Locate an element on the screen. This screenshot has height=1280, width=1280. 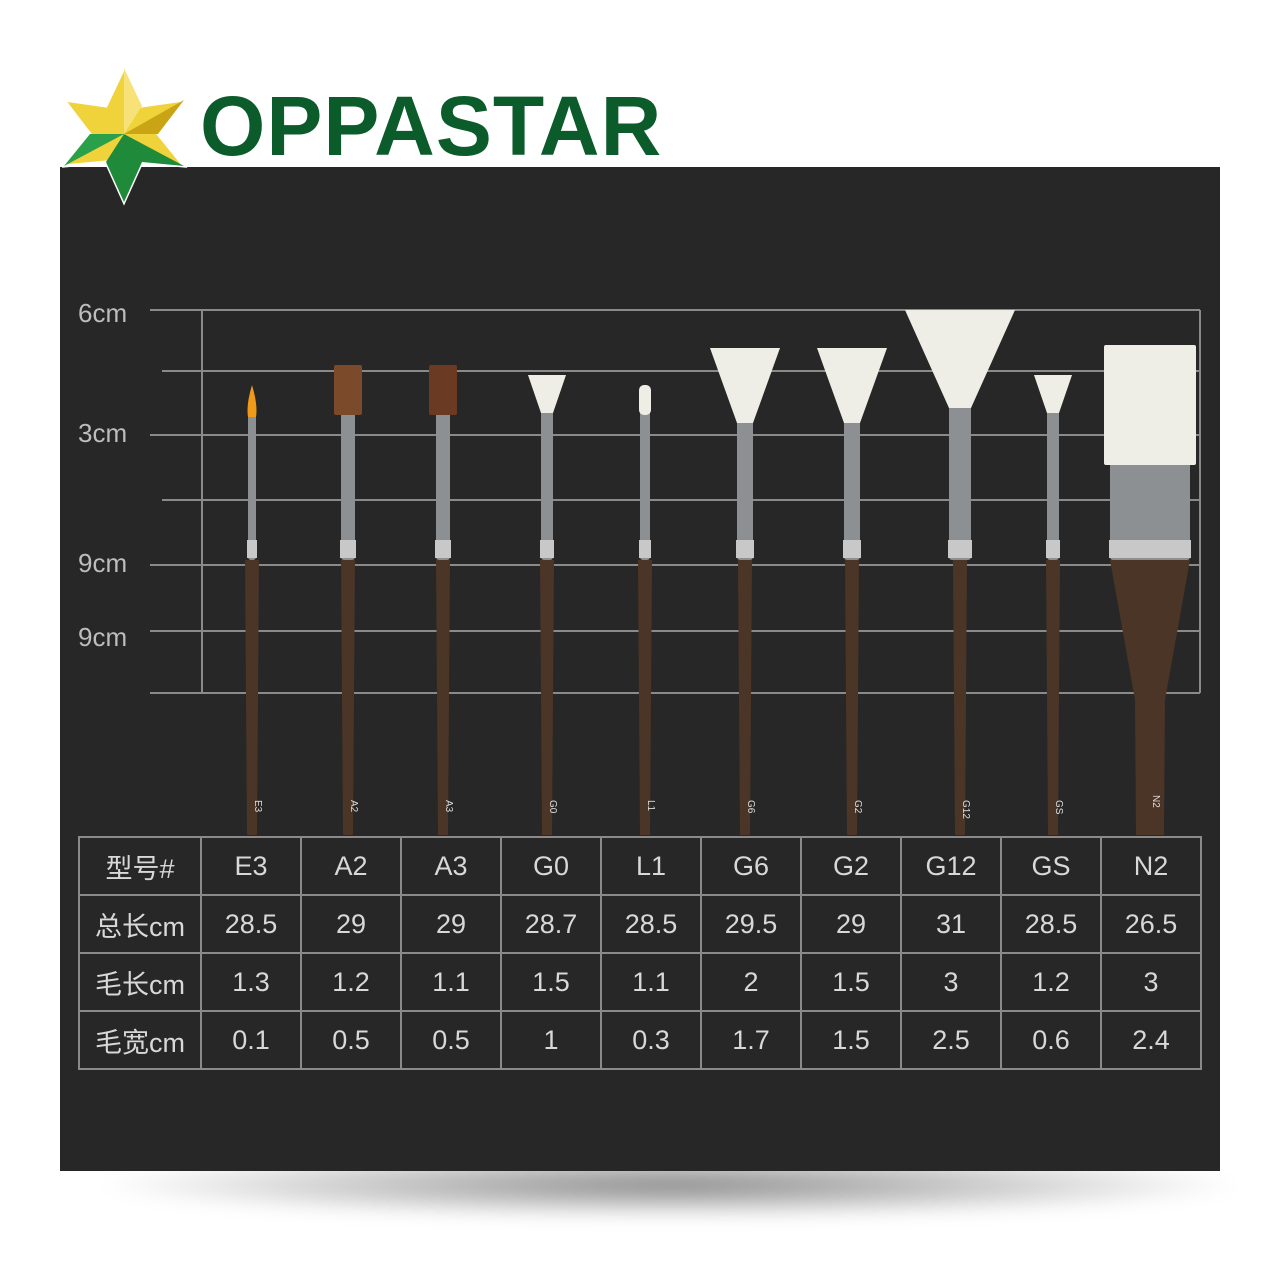
brush-g2: G2 is located at coordinates (852, 591).